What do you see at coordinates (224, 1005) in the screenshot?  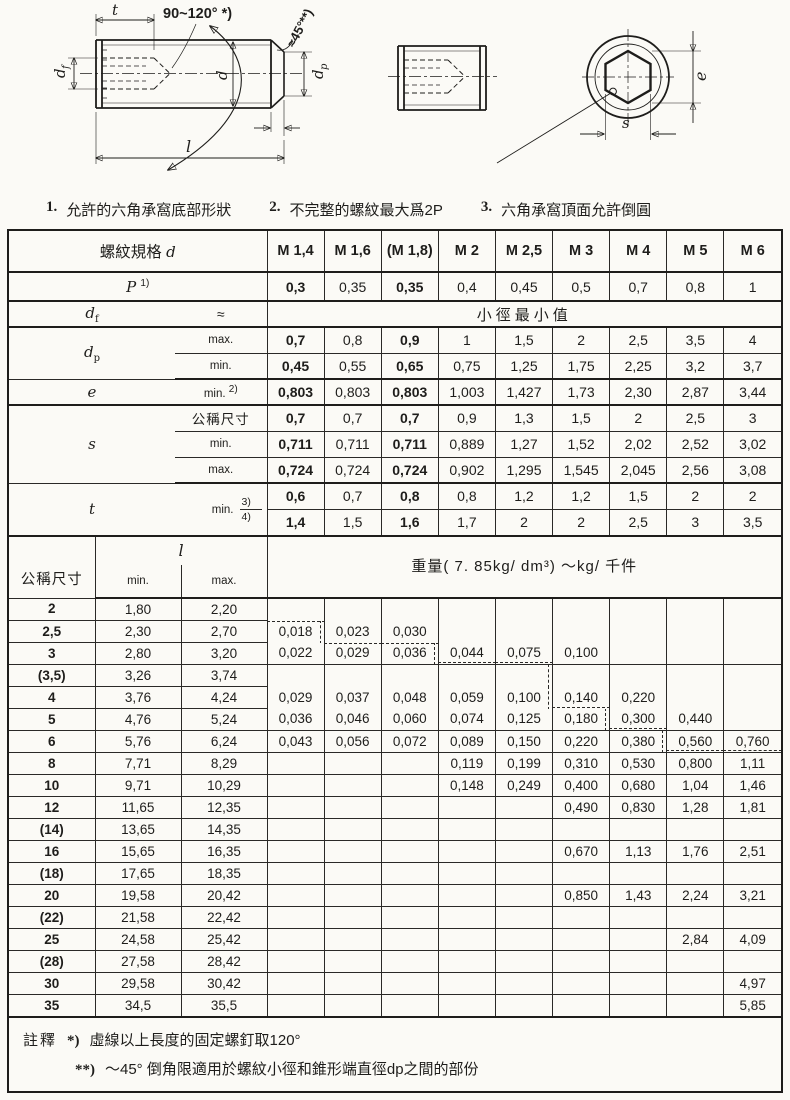 I see `l-max-cell: 35,5` at bounding box center [224, 1005].